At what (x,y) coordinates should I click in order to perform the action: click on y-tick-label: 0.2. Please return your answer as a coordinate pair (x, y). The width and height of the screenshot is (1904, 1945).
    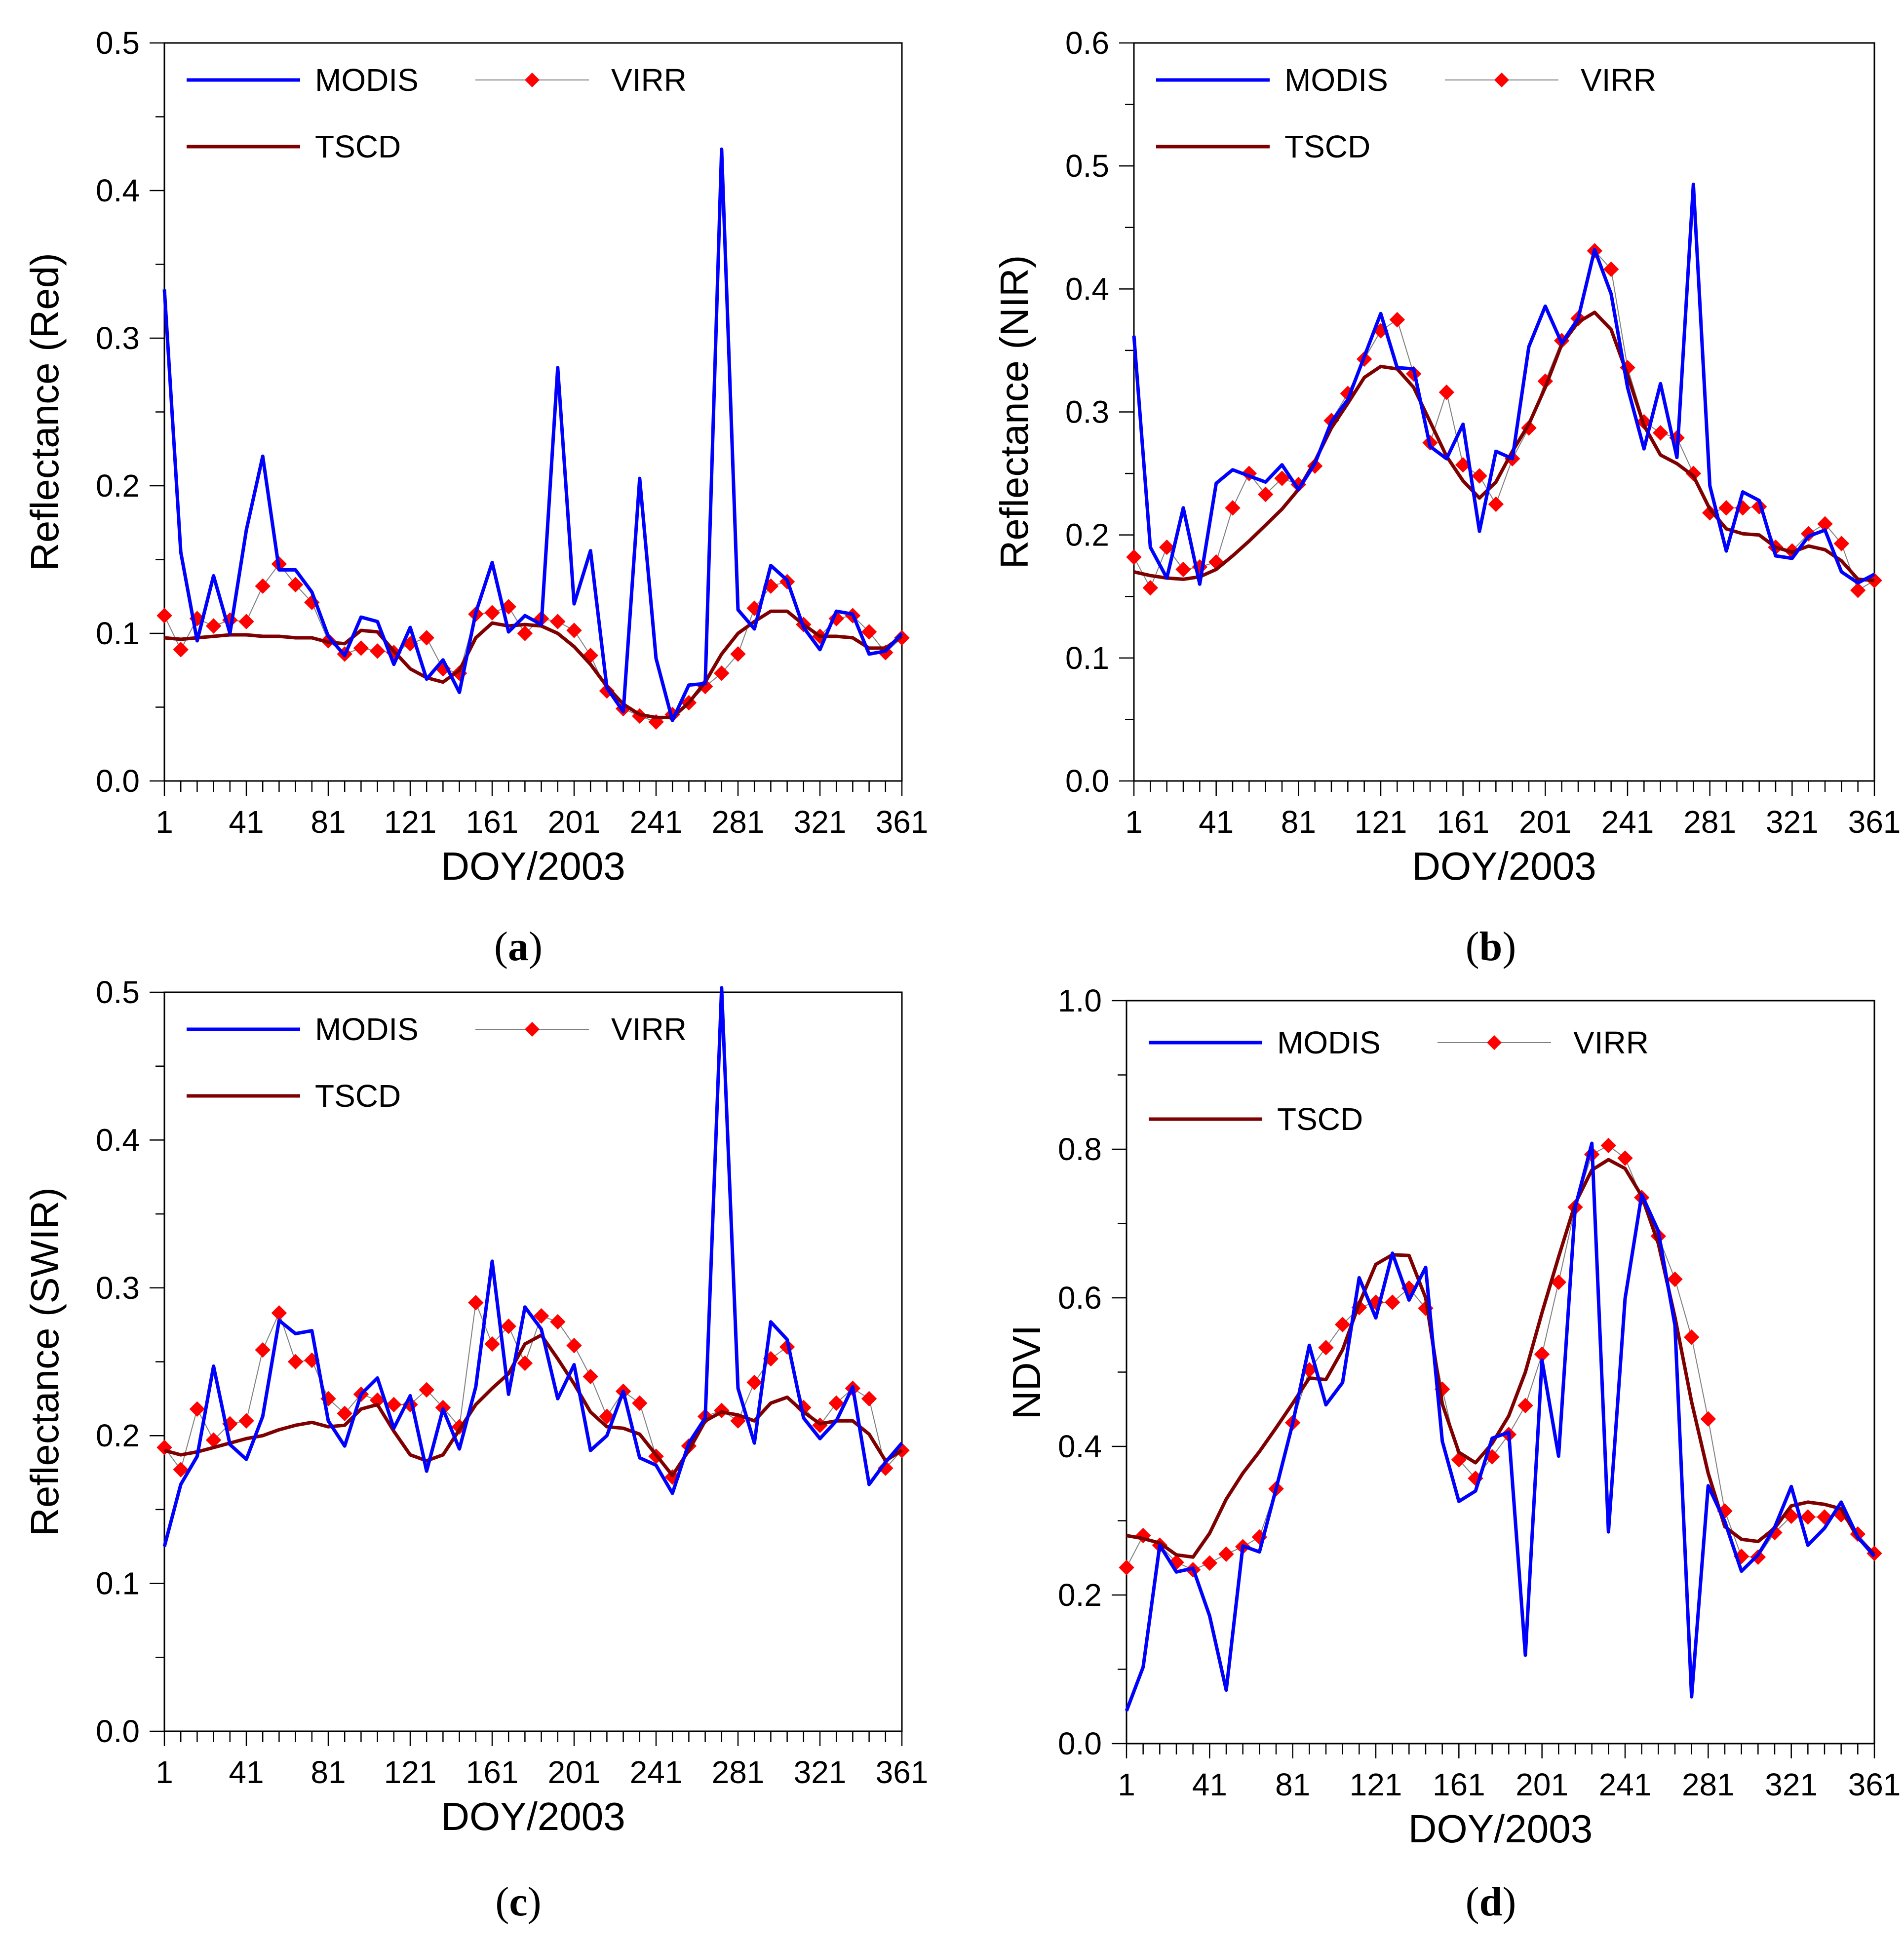
    Looking at the image, I should click on (1087, 535).